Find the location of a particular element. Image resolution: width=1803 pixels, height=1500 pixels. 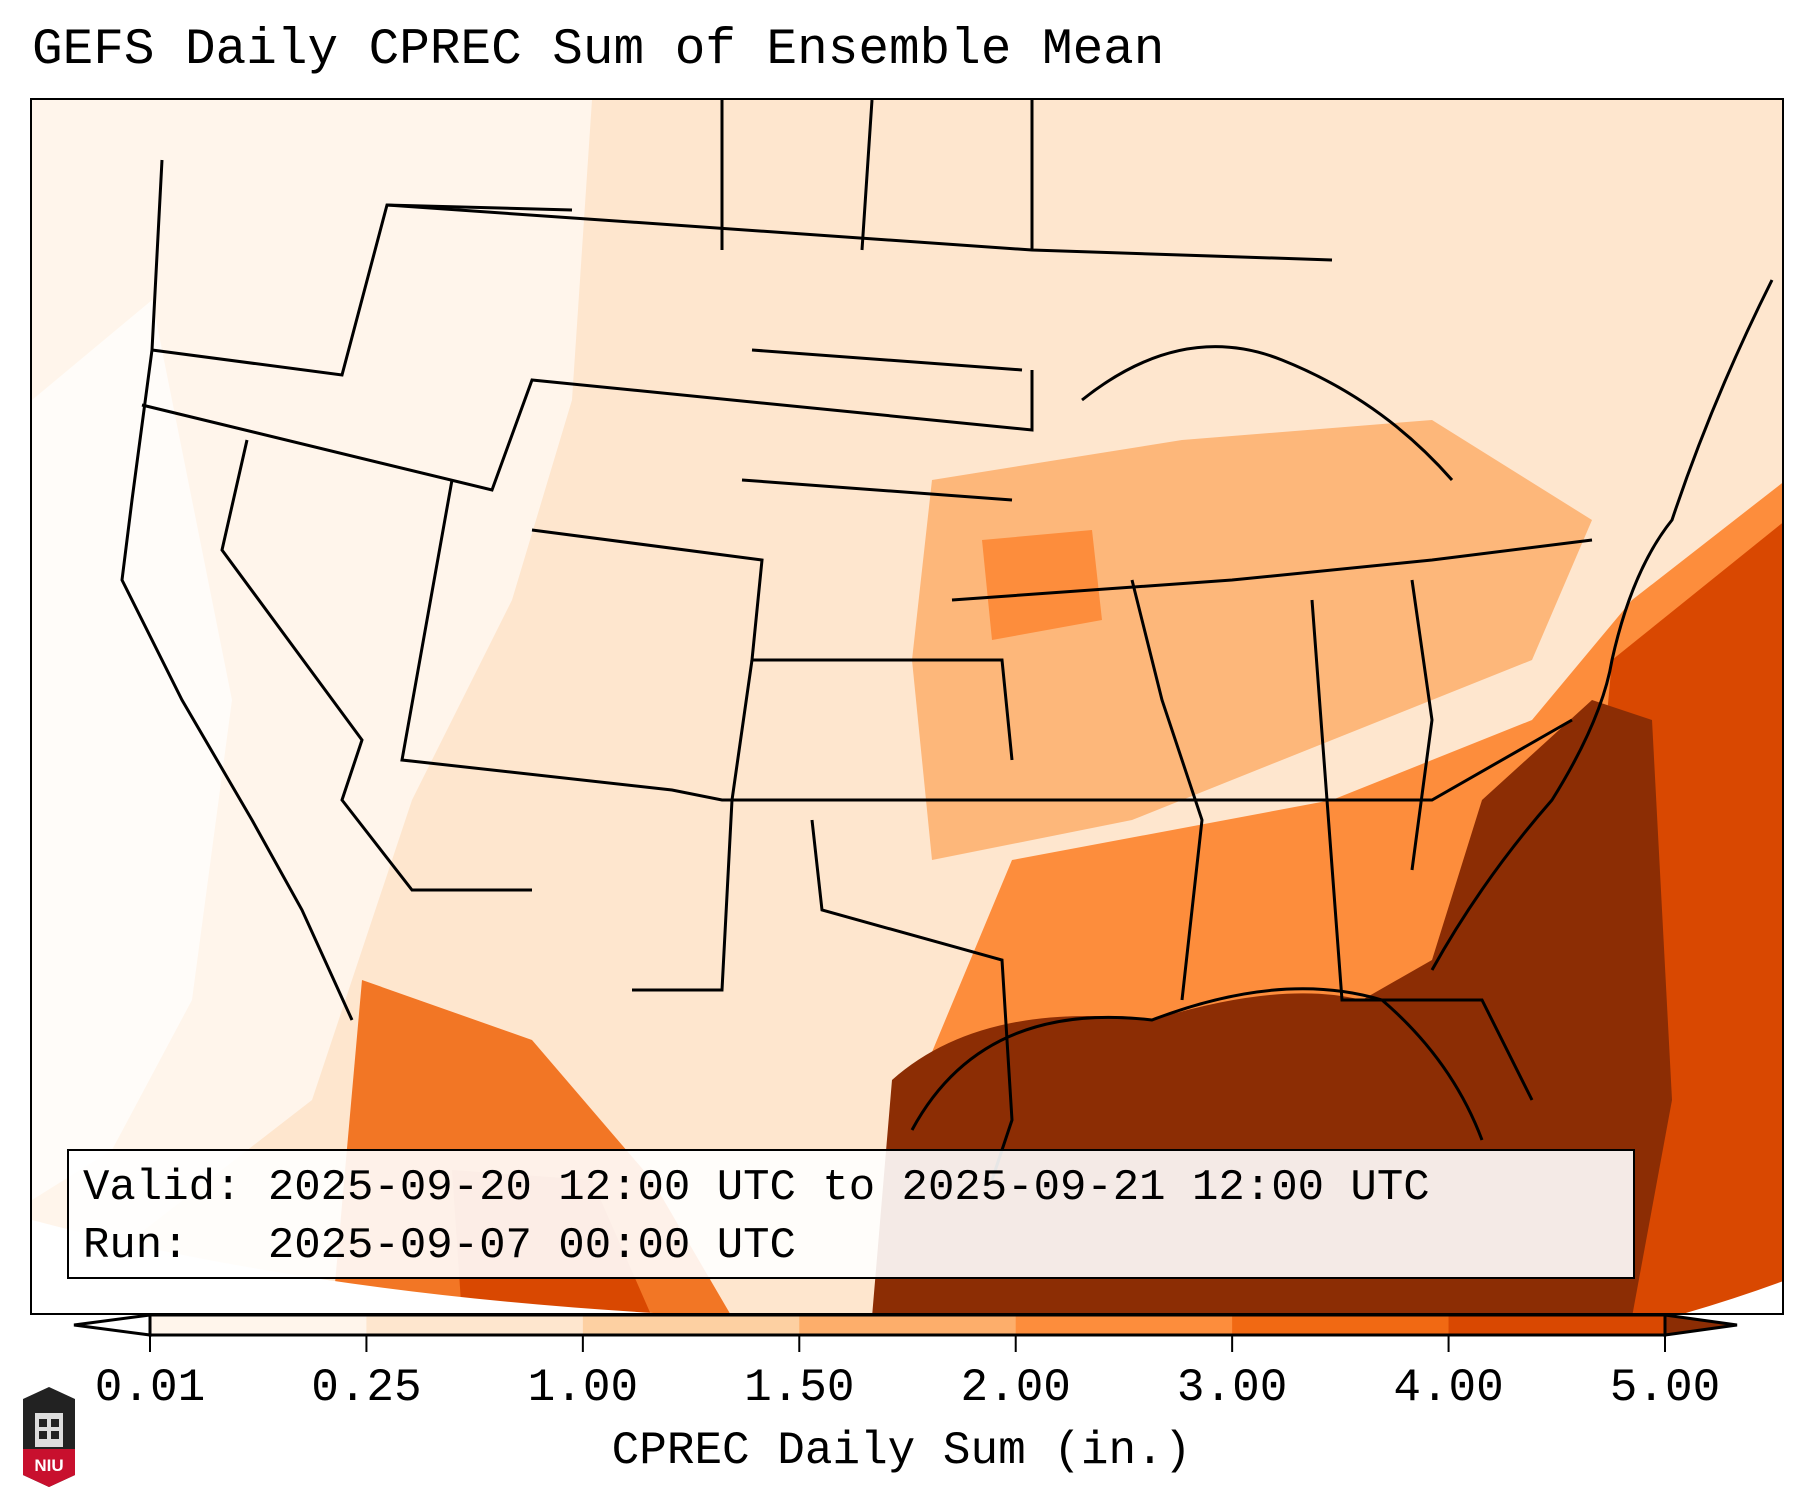

niu-logo: NIU is located at coordinates (49, 1437).